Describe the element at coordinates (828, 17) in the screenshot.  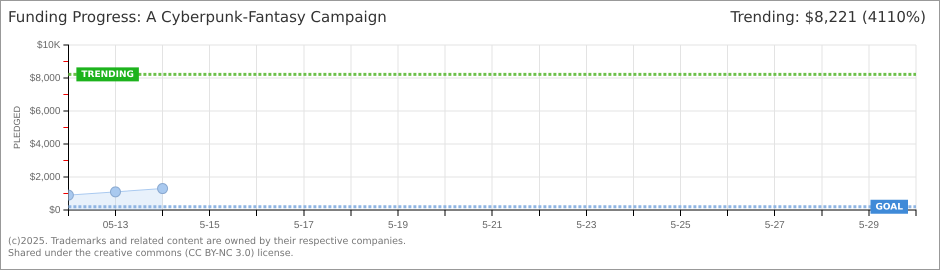
I see `chart-subtitle: Trending: $8,221 (4110%)` at that location.